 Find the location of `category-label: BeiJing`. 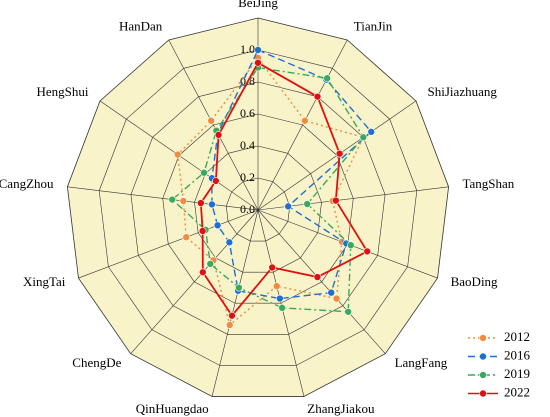

category-label: BeiJing is located at coordinates (258, 5).